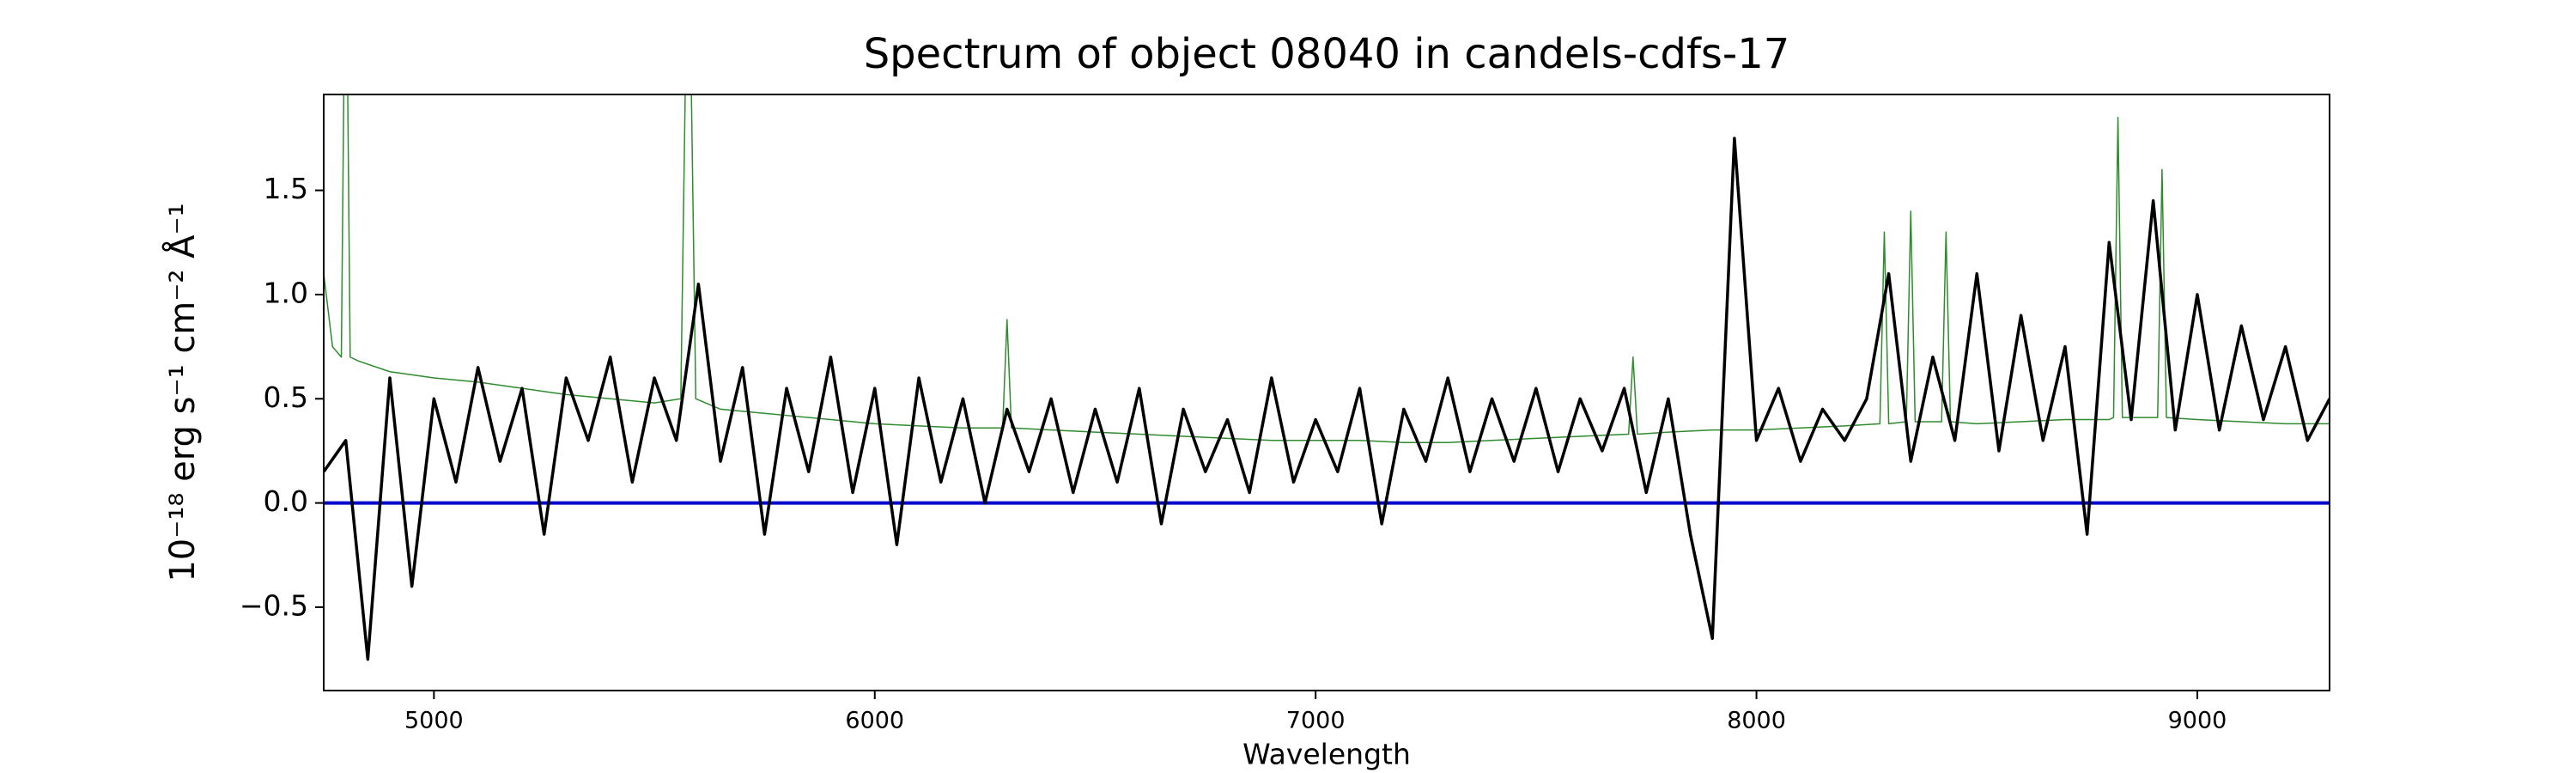 The width and height of the screenshot is (2576, 773). Describe the element at coordinates (1316, 721) in the screenshot. I see `x-tick-label: 7000` at that location.